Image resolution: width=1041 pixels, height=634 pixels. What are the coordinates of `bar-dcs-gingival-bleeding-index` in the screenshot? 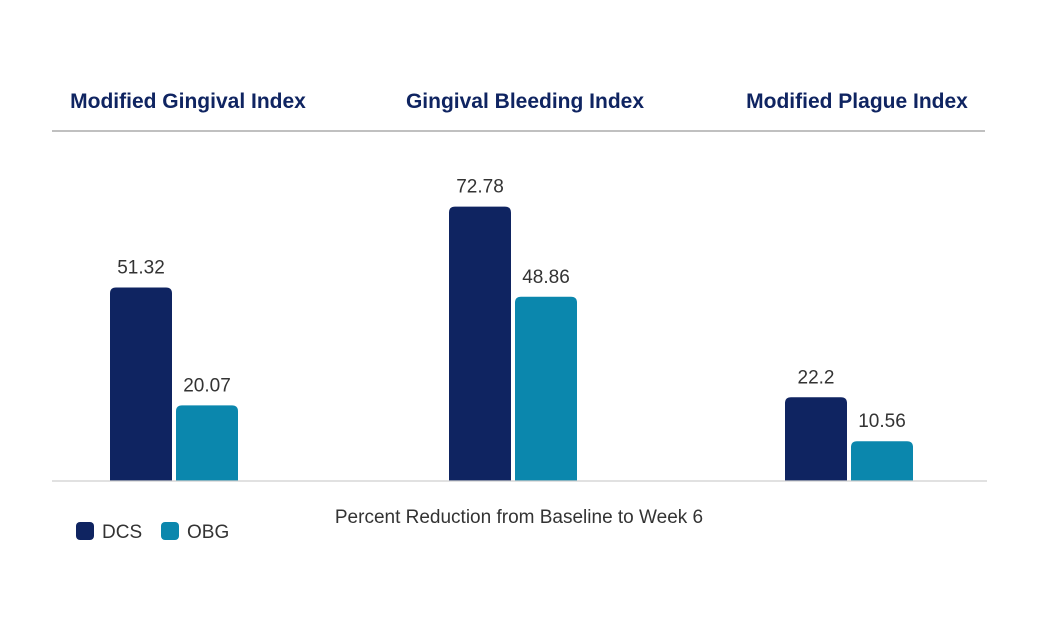 It's located at (480, 344).